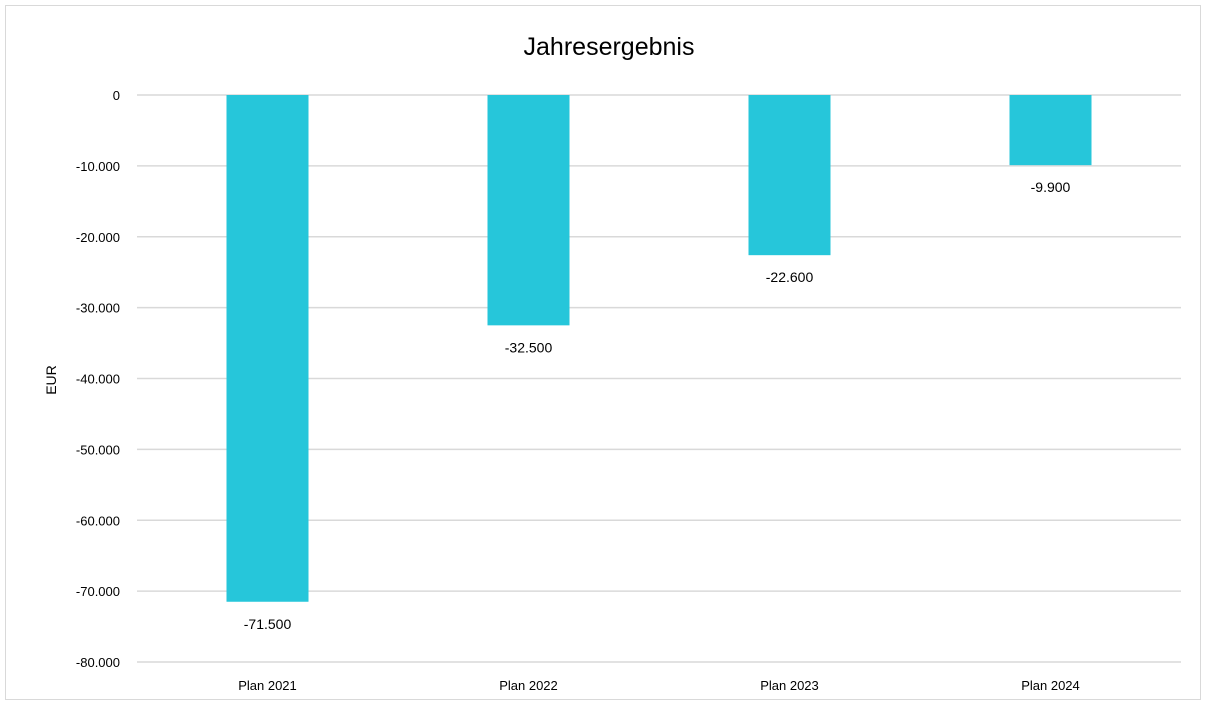 Image resolution: width=1206 pixels, height=701 pixels. What do you see at coordinates (116, 95) in the screenshot?
I see `y-tick-label: 0` at bounding box center [116, 95].